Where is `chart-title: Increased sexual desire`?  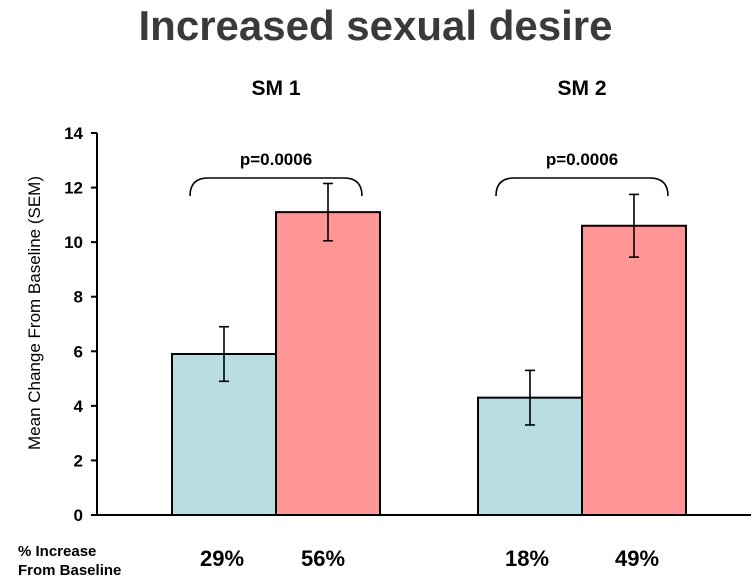 chart-title: Increased sexual desire is located at coordinates (375, 25).